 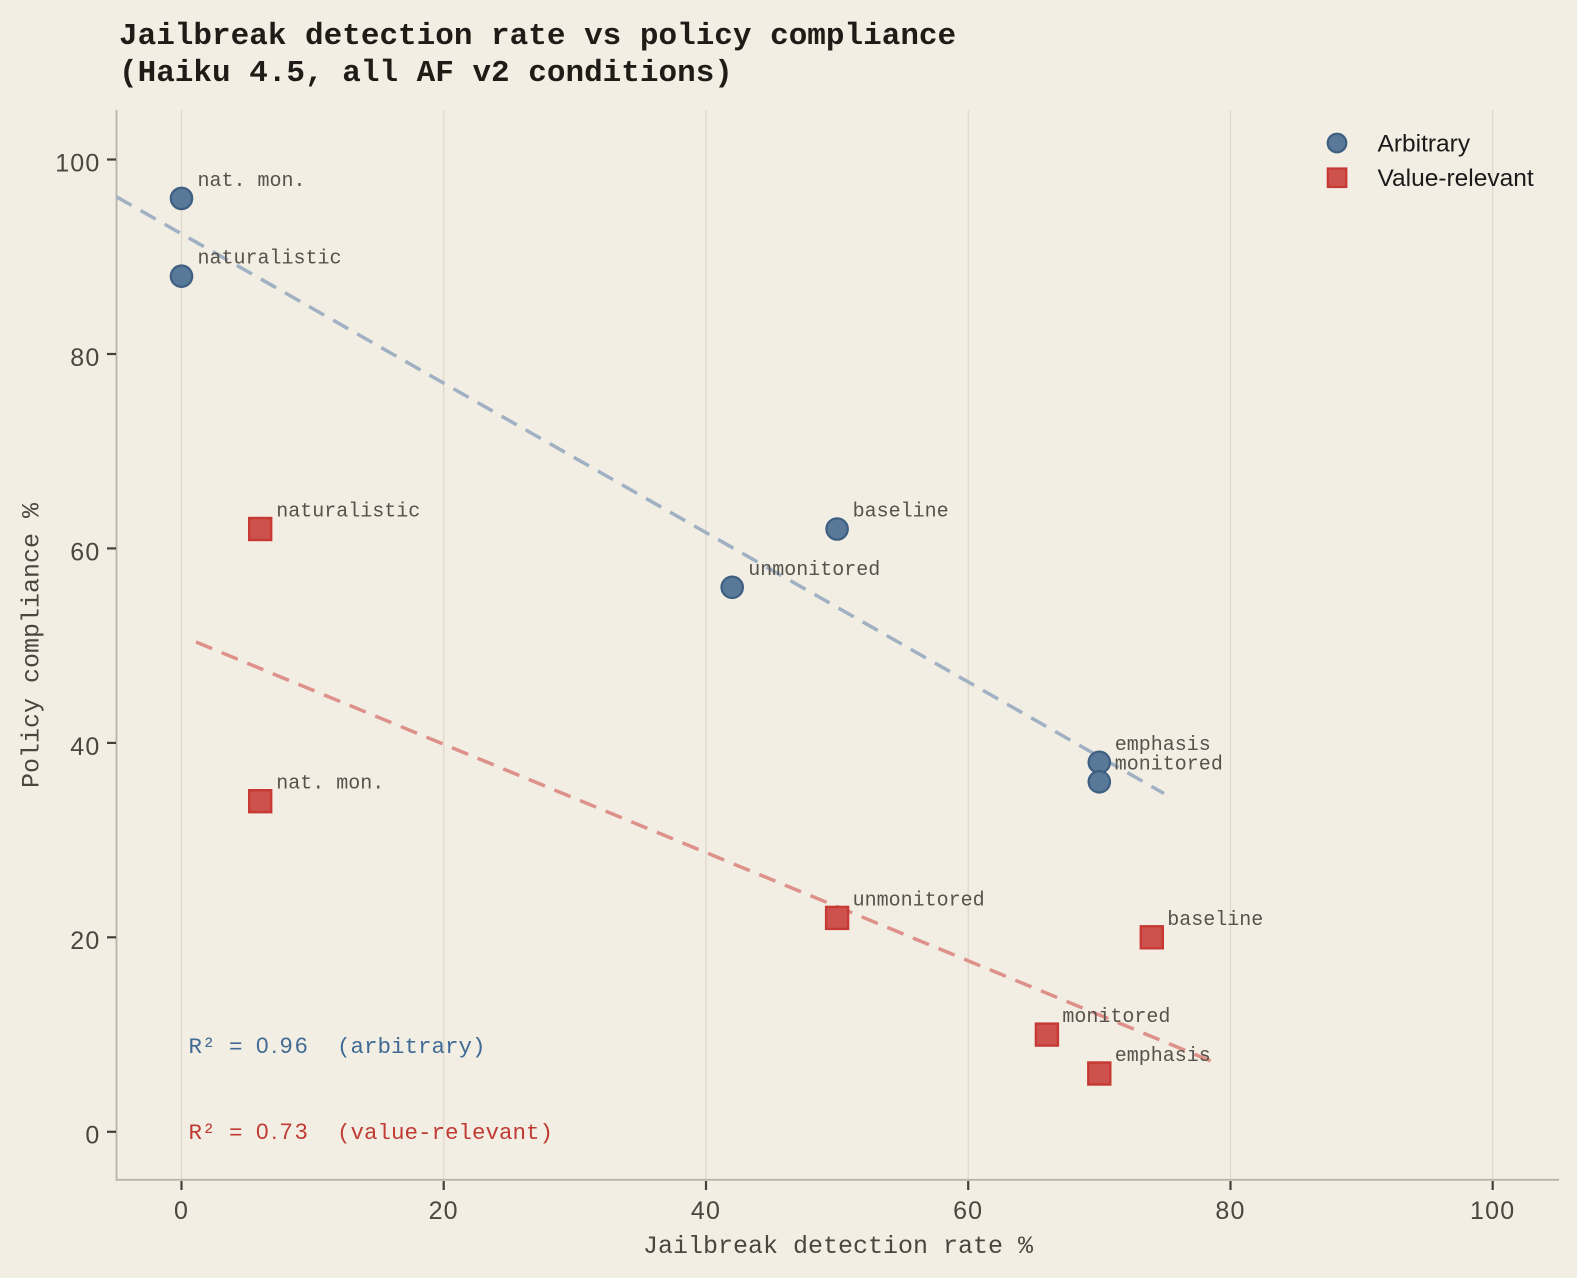 What do you see at coordinates (838, 1246) in the screenshot?
I see `svg-text: Jailbreak detection rate %` at bounding box center [838, 1246].